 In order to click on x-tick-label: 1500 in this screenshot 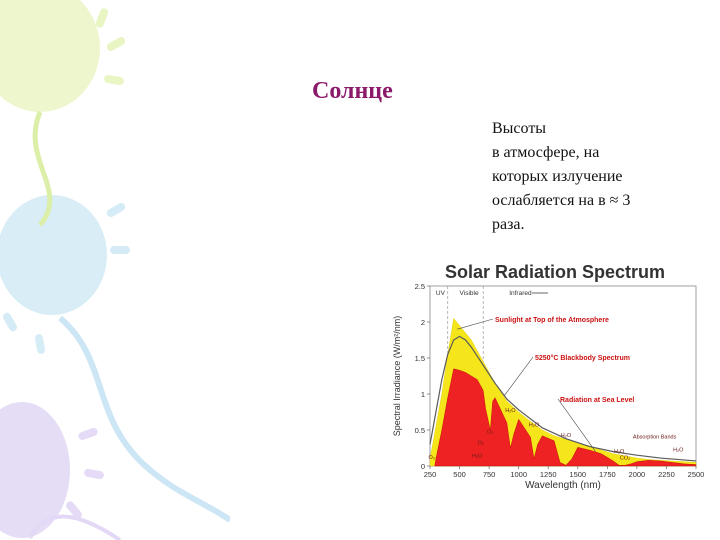, I will do `click(577, 474)`.